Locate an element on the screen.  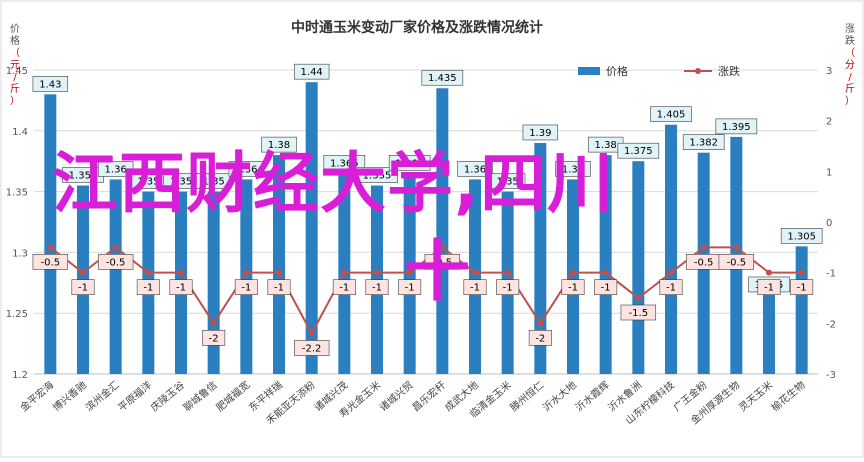
bar-data-label-text: 1.355 is located at coordinates (377, 176).